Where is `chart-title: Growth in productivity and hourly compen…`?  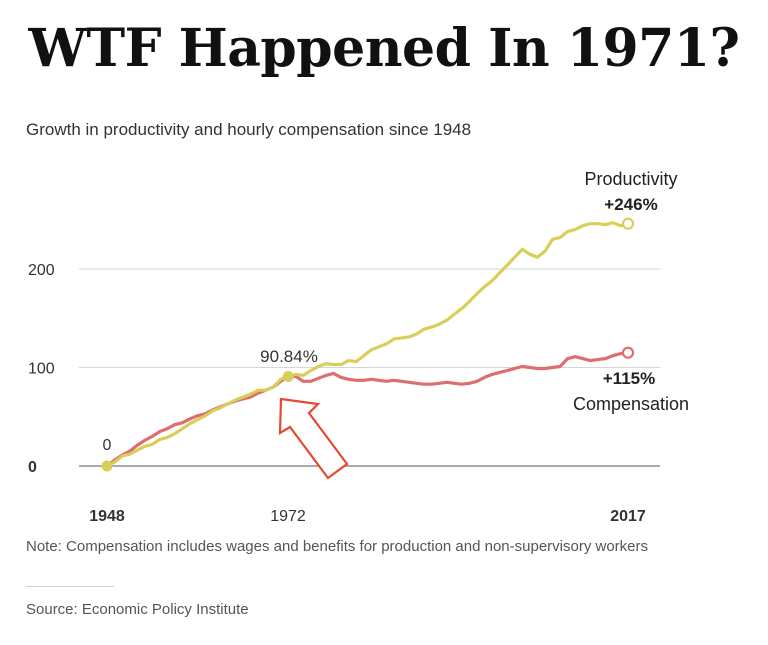
chart-title: Growth in productivity and hourly compen… is located at coordinates (249, 129).